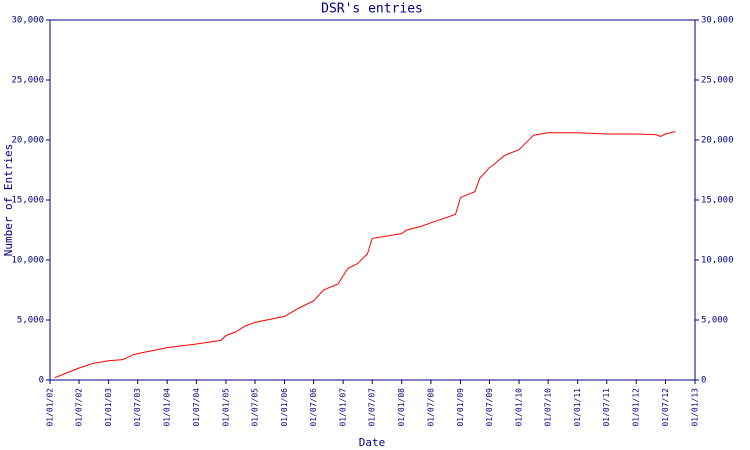 Image resolution: width=750 pixels, height=450 pixels. What do you see at coordinates (372, 407) in the screenshot?
I see `x-tick-label: 01/07/07` at bounding box center [372, 407].